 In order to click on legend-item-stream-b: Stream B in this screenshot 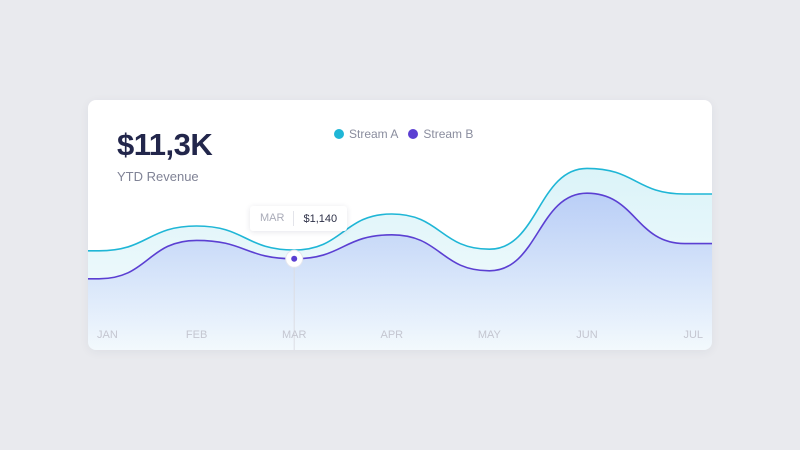, I will do `click(440, 134)`.